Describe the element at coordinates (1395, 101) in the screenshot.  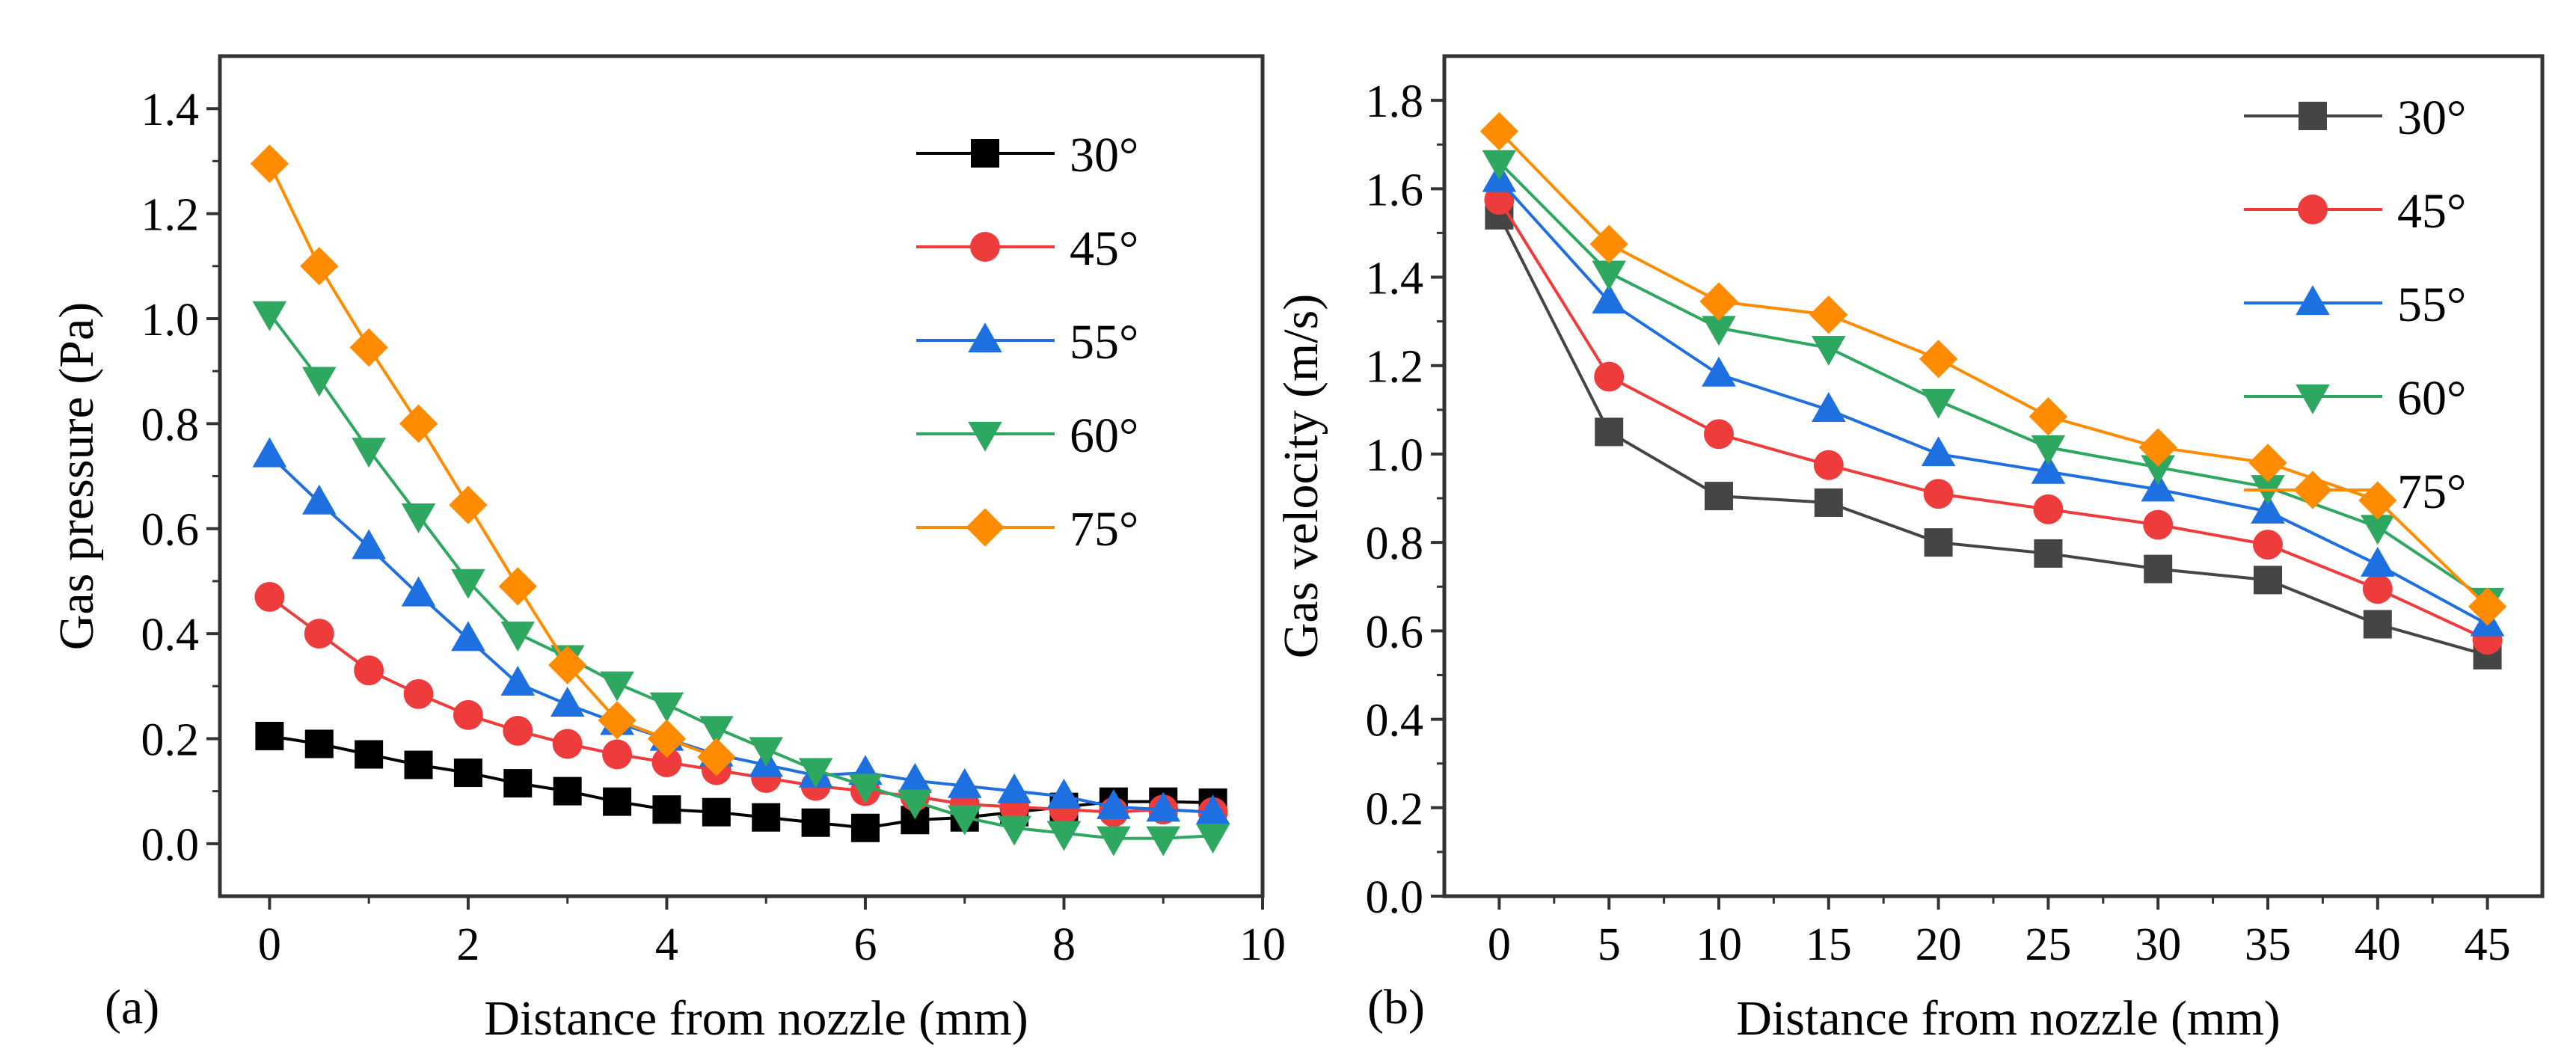
I see `y-tick-label: 1.8` at that location.